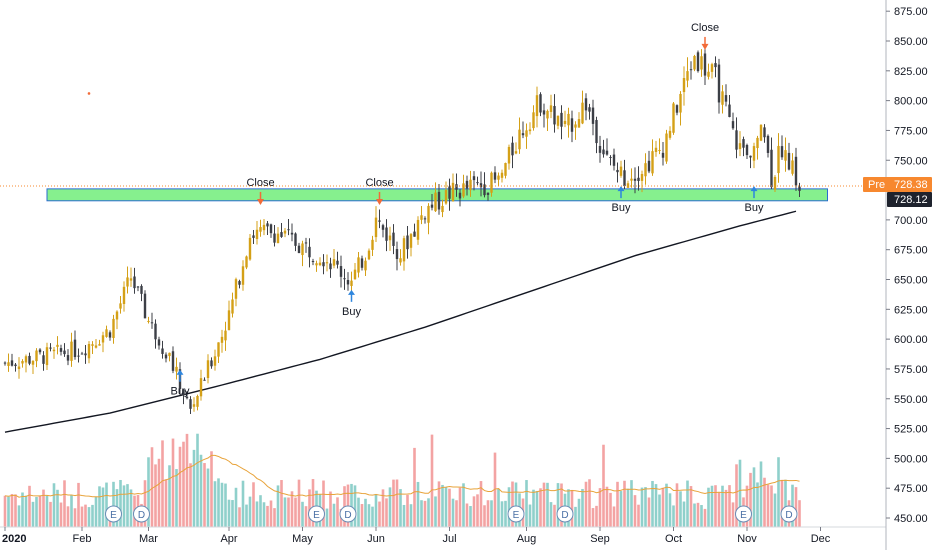 The width and height of the screenshot is (932, 550). I want to click on price-tick-label: 775.00, so click(911, 131).